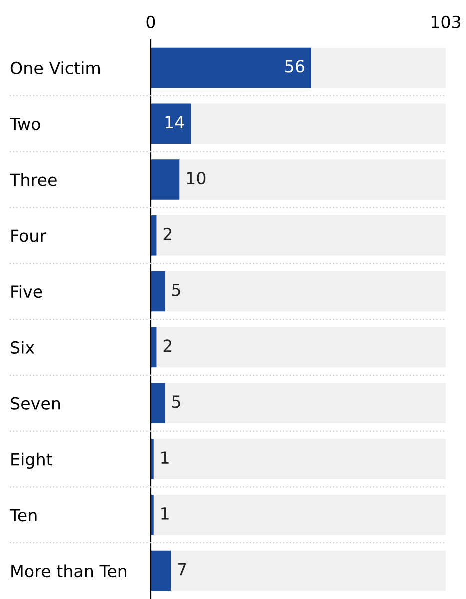  Describe the element at coordinates (23, 347) in the screenshot. I see `y-tick-label: Six` at that location.